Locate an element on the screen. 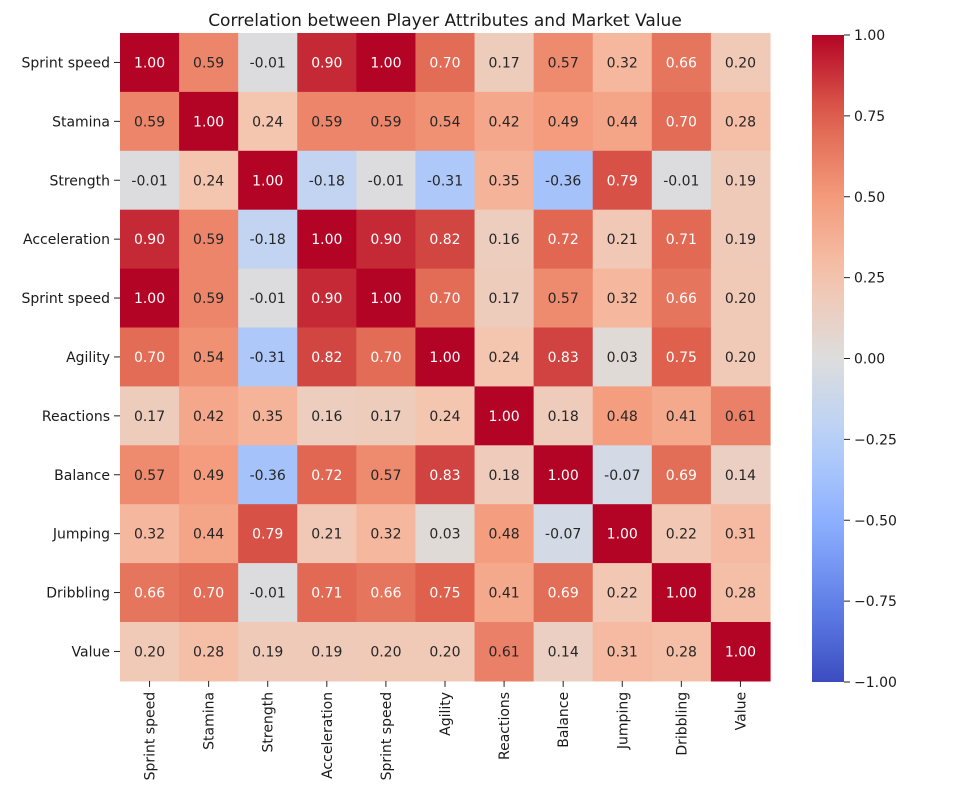 This screenshot has width=960, height=801. cell-value-label: 0.35 is located at coordinates (267, 417).